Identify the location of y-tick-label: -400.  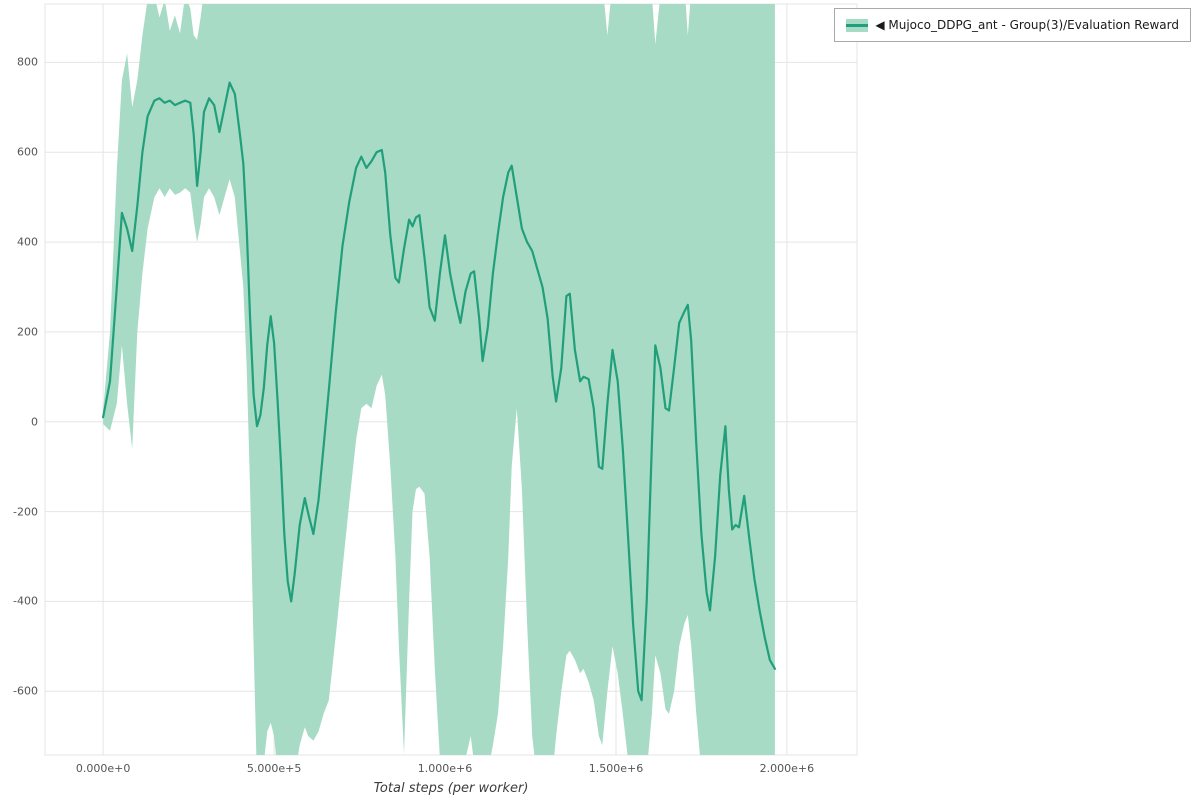
(25, 601).